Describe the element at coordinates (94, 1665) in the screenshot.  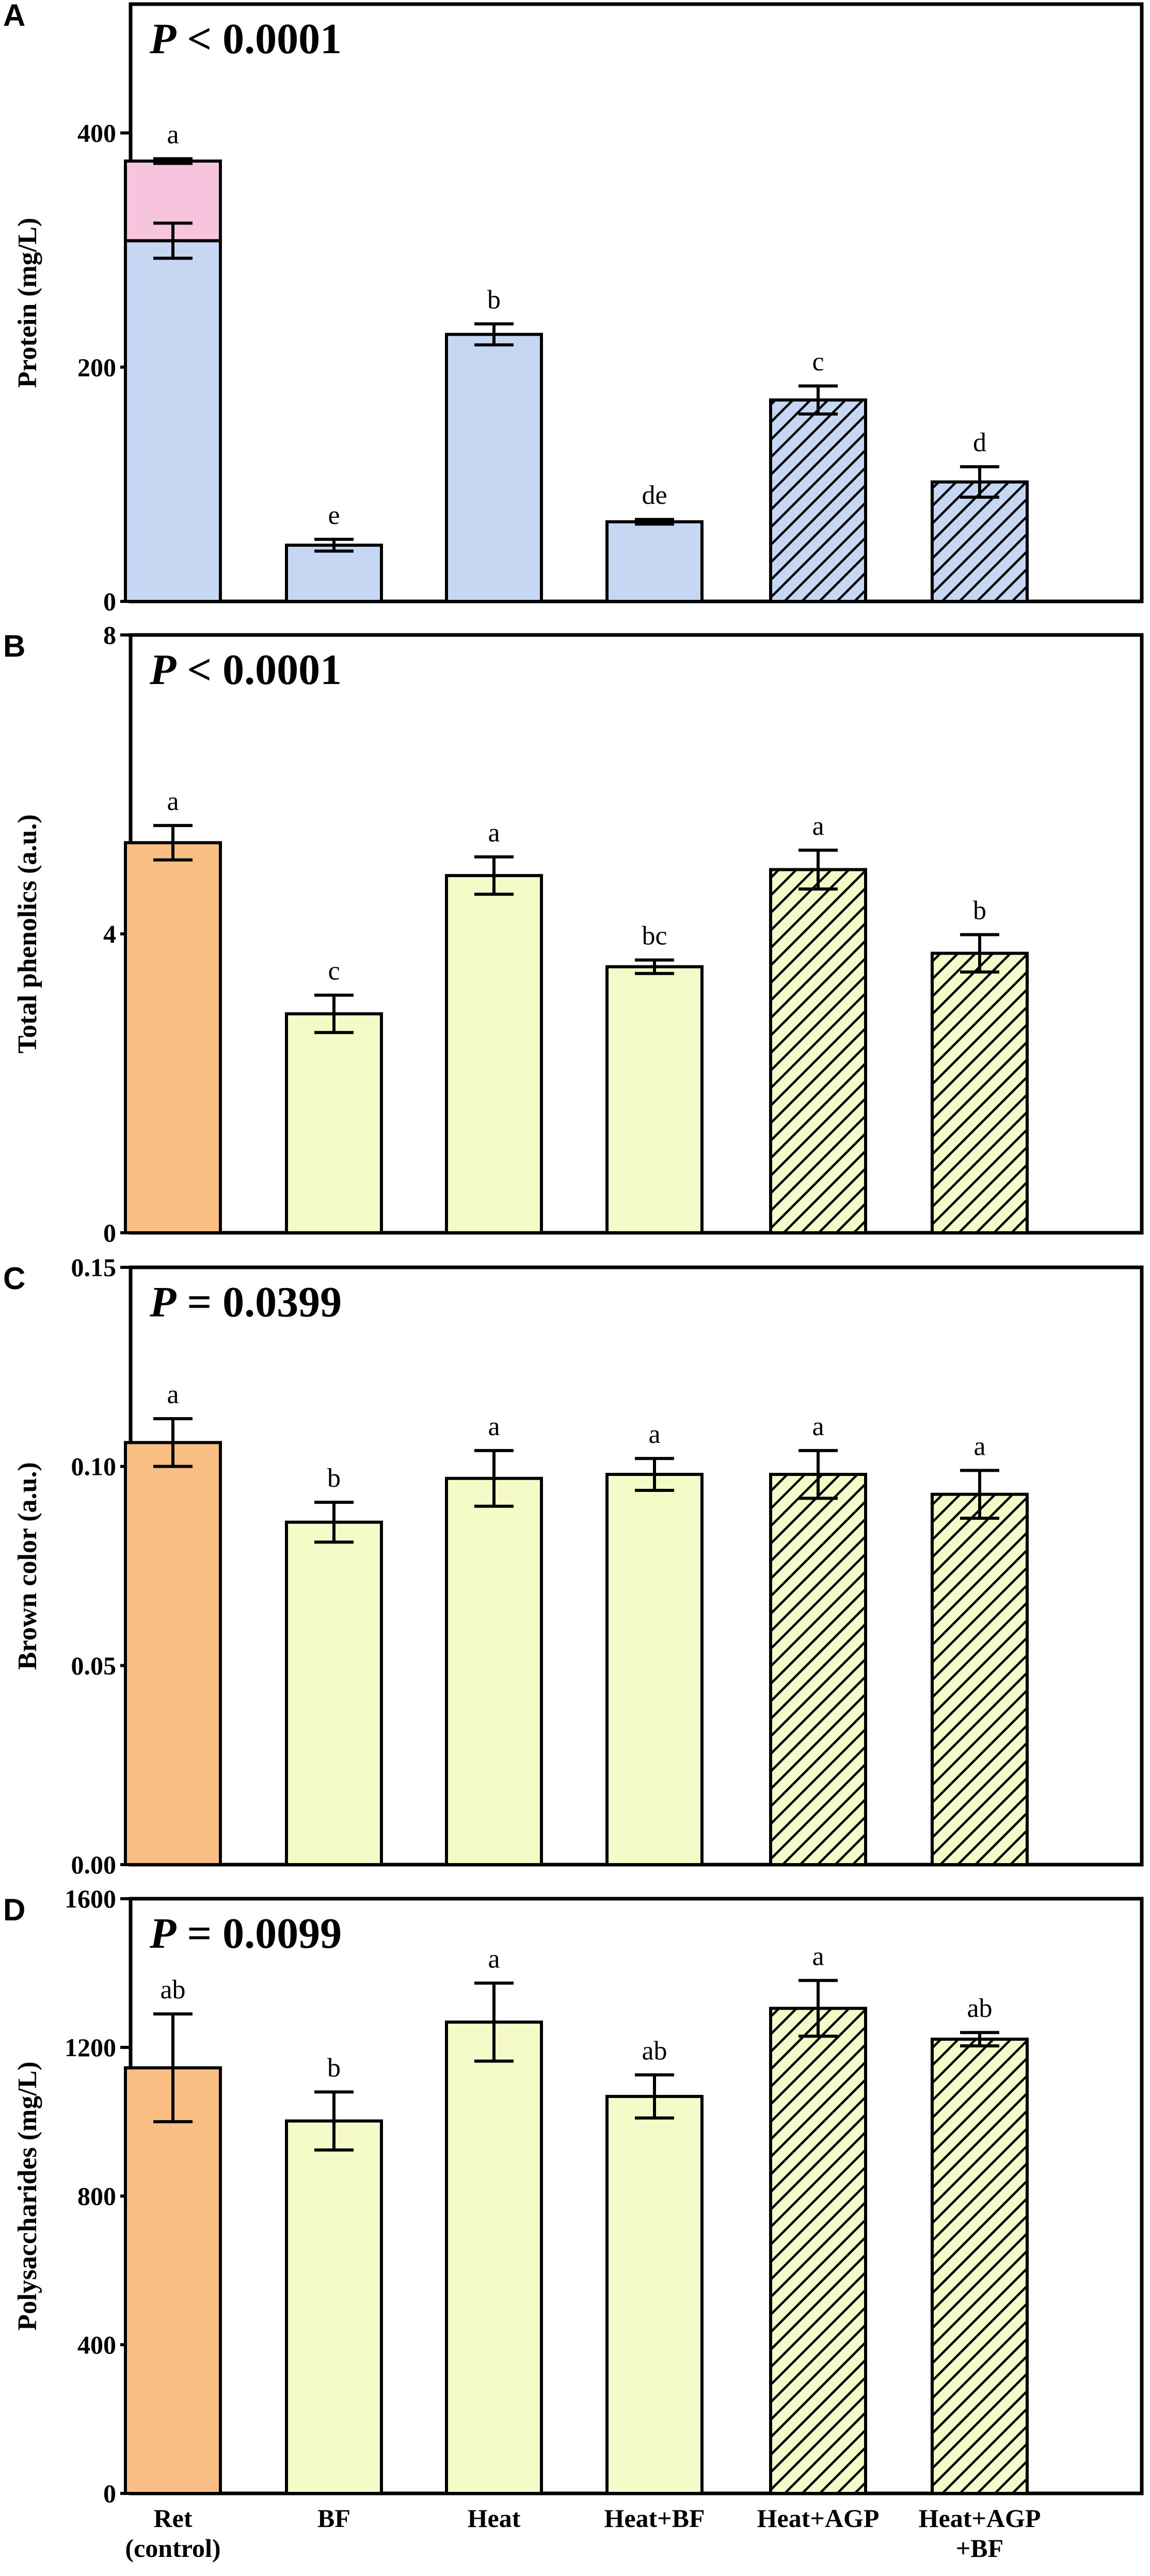
I see `y-tick-label: 0.05` at that location.